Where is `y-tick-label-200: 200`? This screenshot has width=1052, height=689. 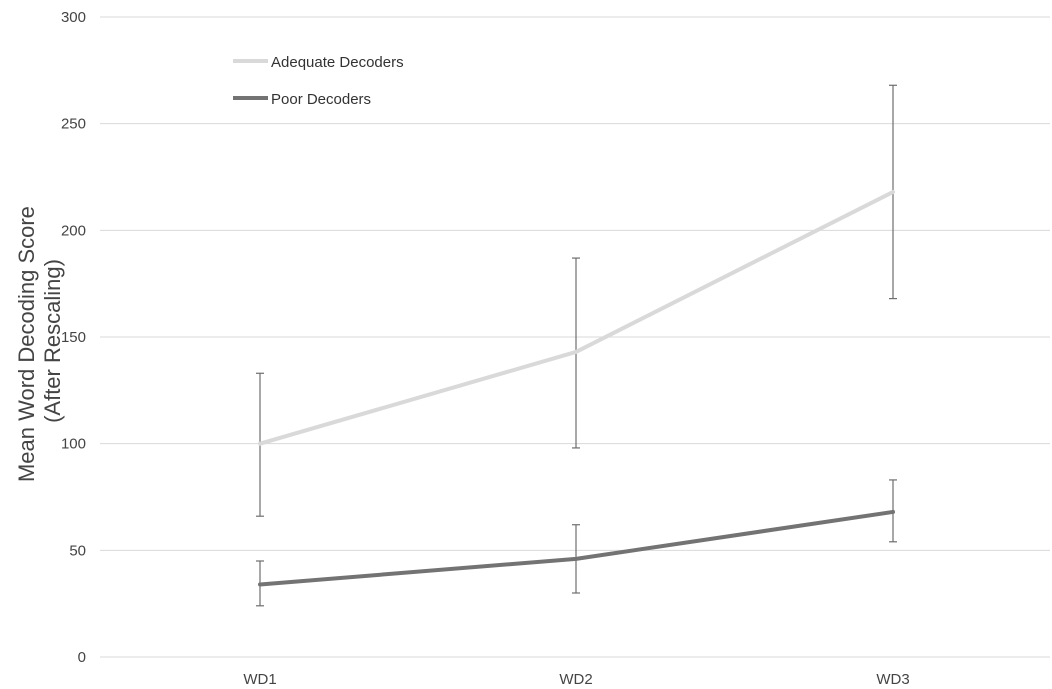 y-tick-label-200: 200 is located at coordinates (73, 230).